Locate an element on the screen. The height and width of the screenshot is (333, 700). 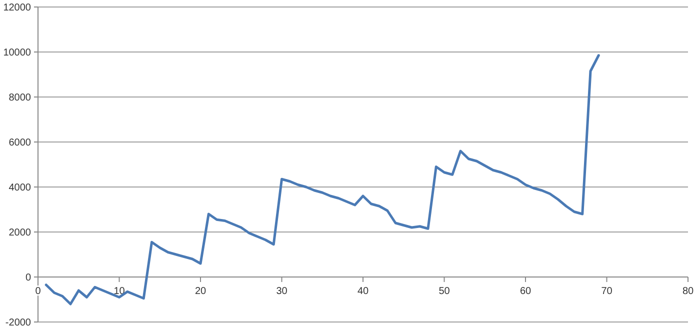
x-tick-label: 70 is located at coordinates (607, 291).